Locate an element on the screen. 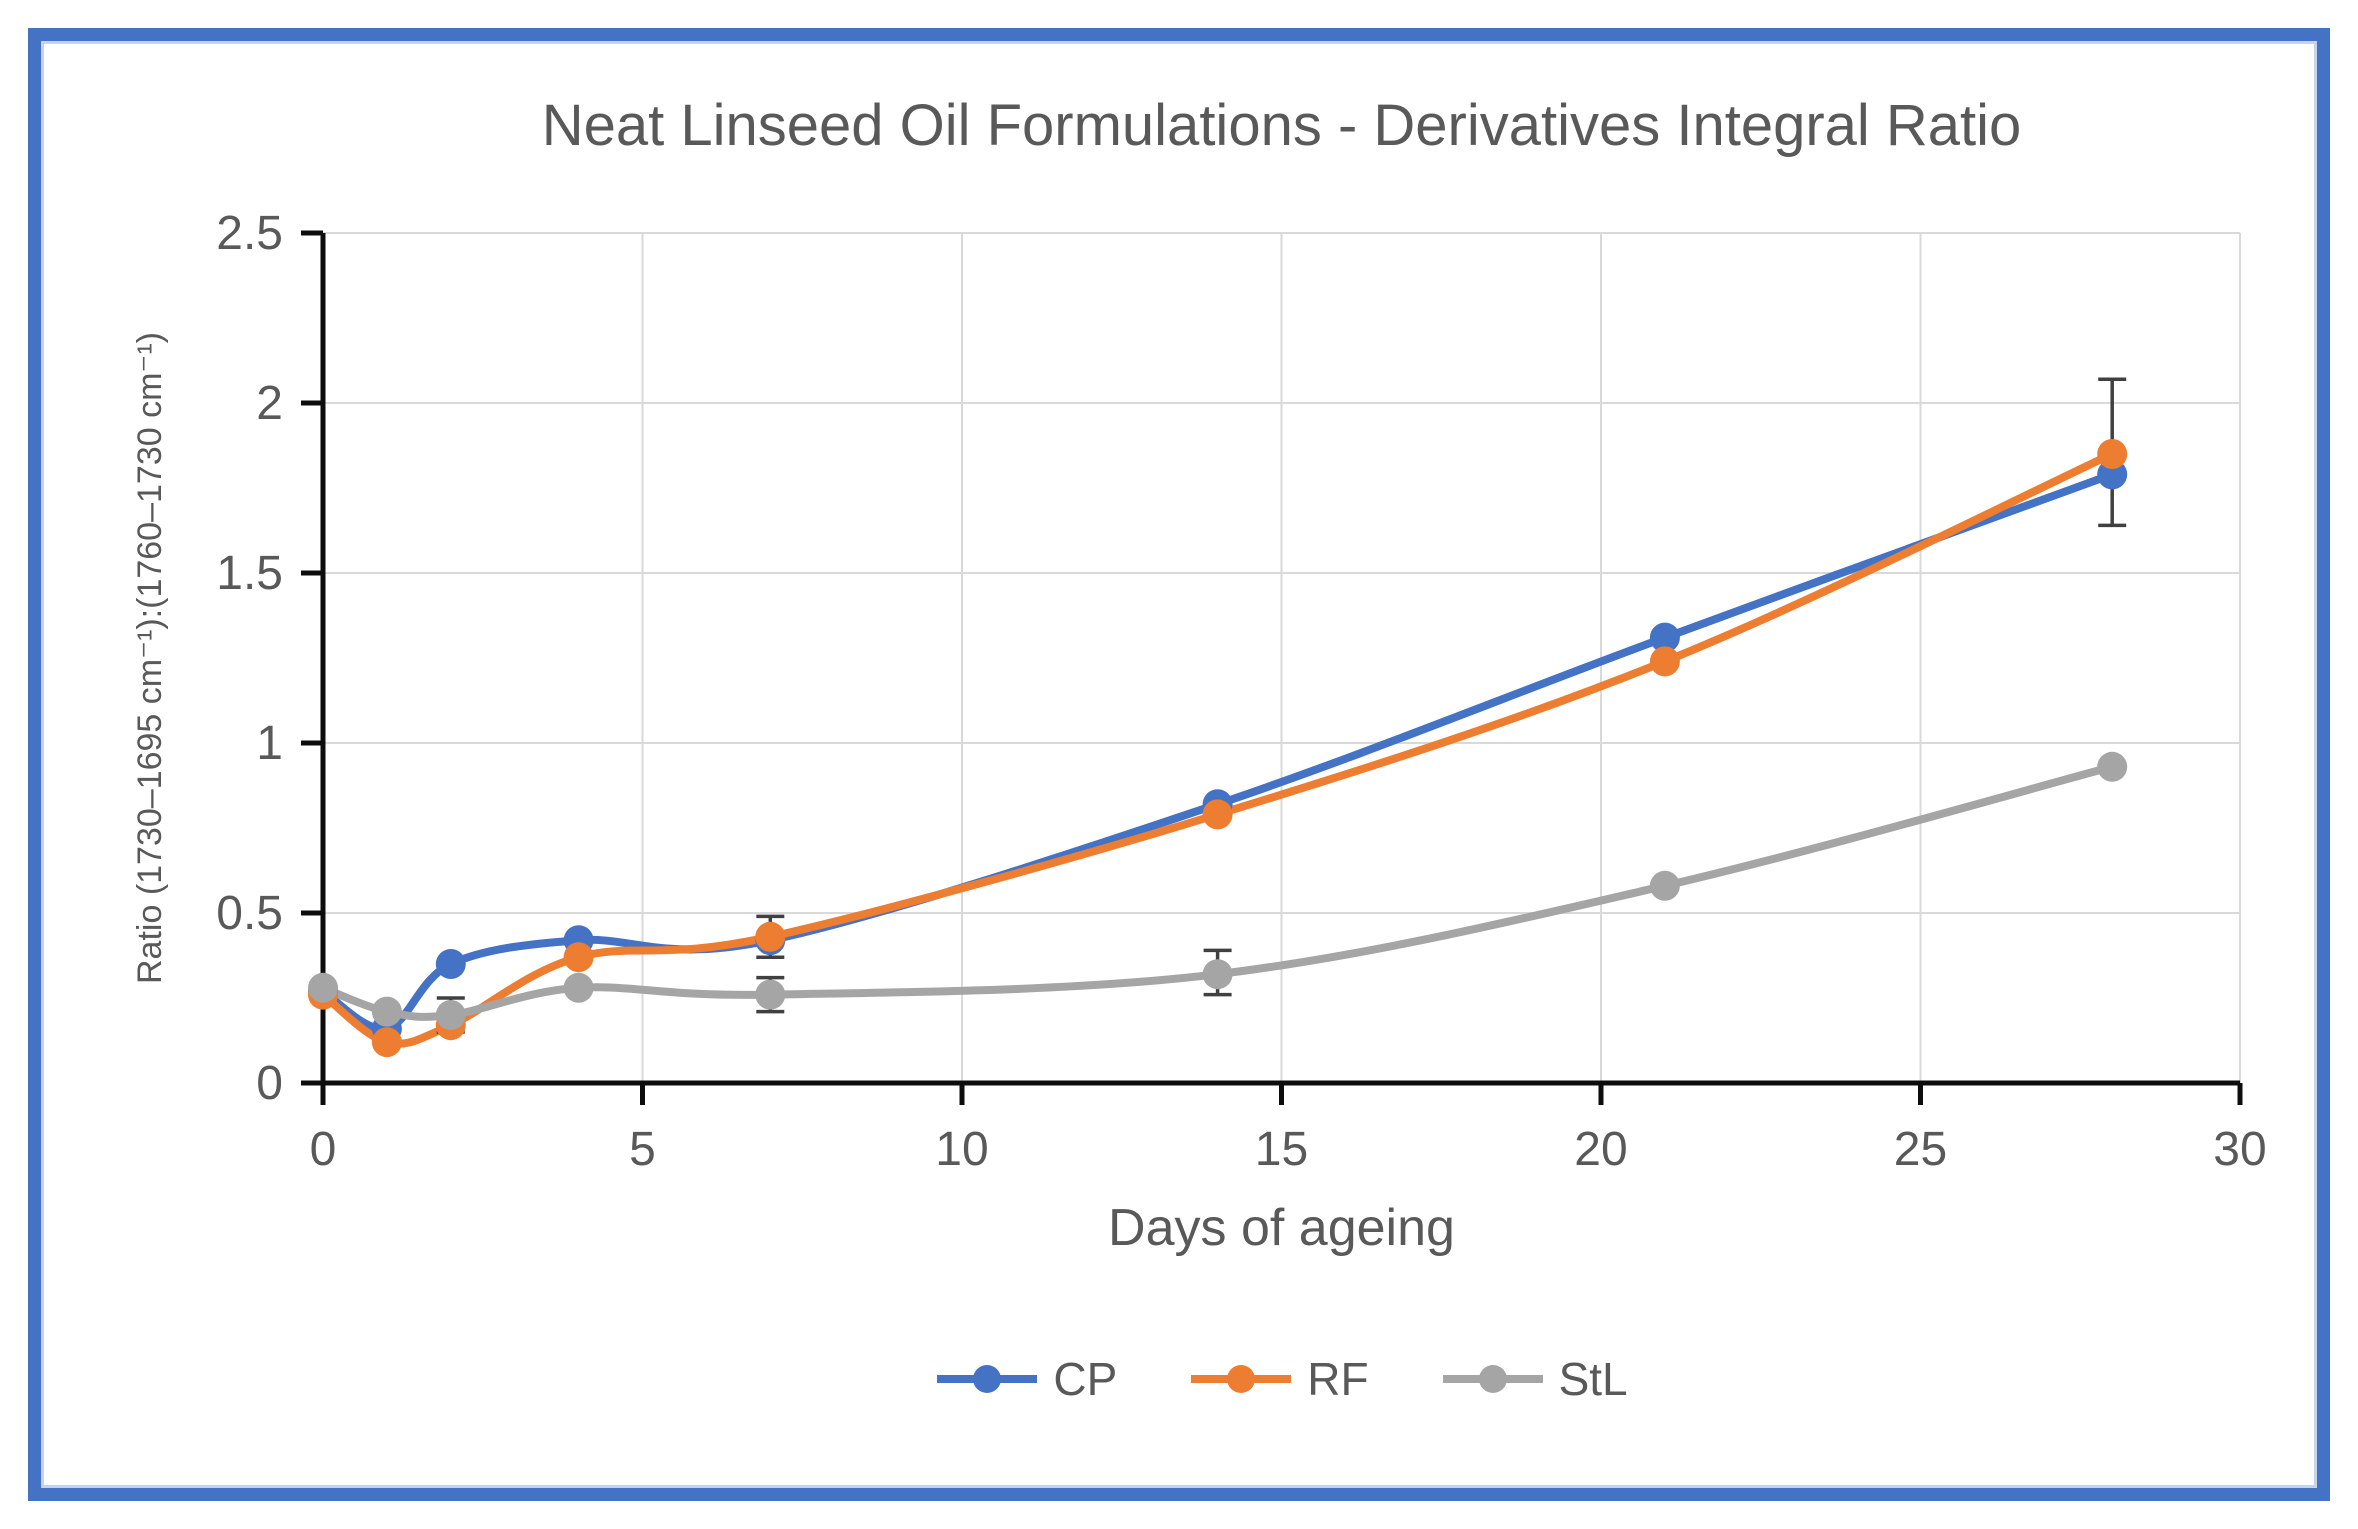  legend: CP RF StL is located at coordinates (1281, 1379).